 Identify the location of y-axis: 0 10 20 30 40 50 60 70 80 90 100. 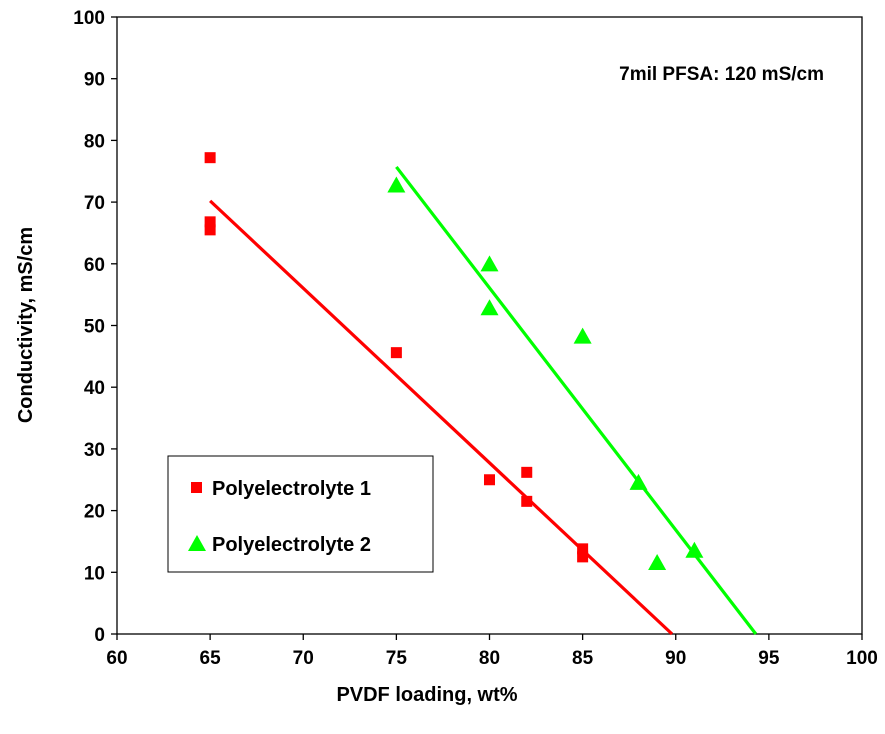
(95, 327).